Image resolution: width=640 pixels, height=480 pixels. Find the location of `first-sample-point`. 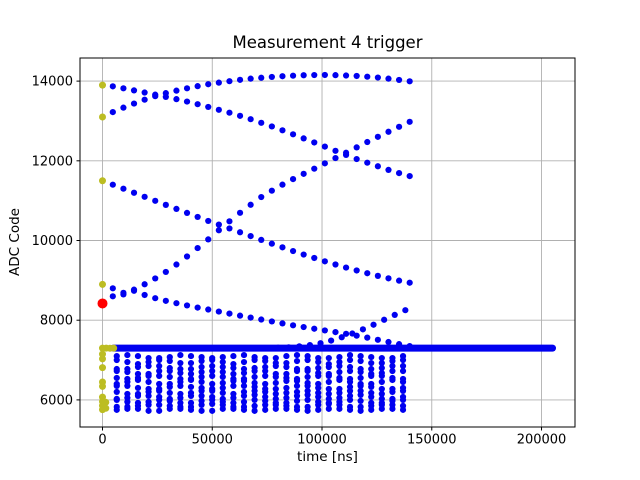

first-sample-point is located at coordinates (102, 368).